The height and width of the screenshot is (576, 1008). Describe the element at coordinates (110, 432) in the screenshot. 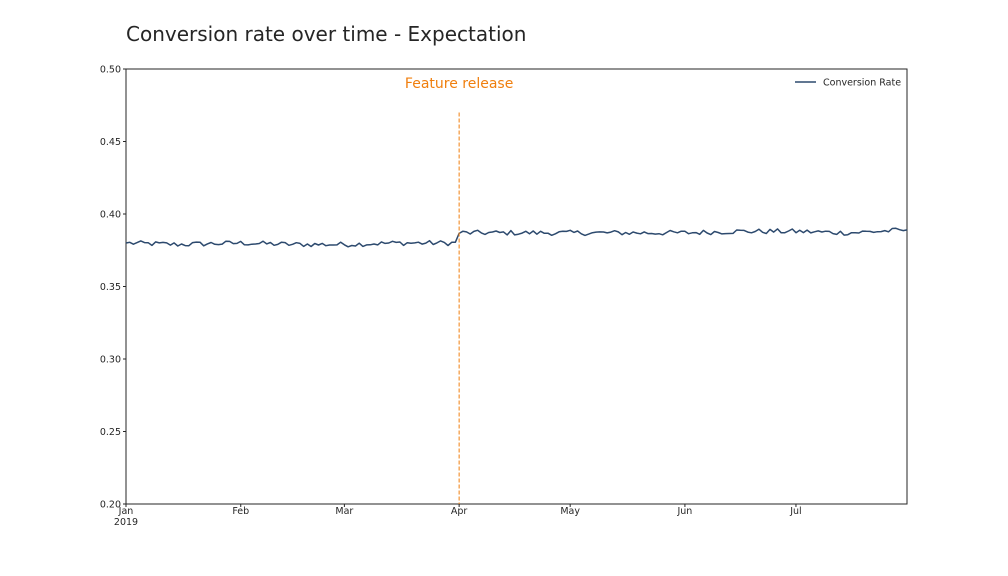

I see `y-tick-label: 0.25` at that location.